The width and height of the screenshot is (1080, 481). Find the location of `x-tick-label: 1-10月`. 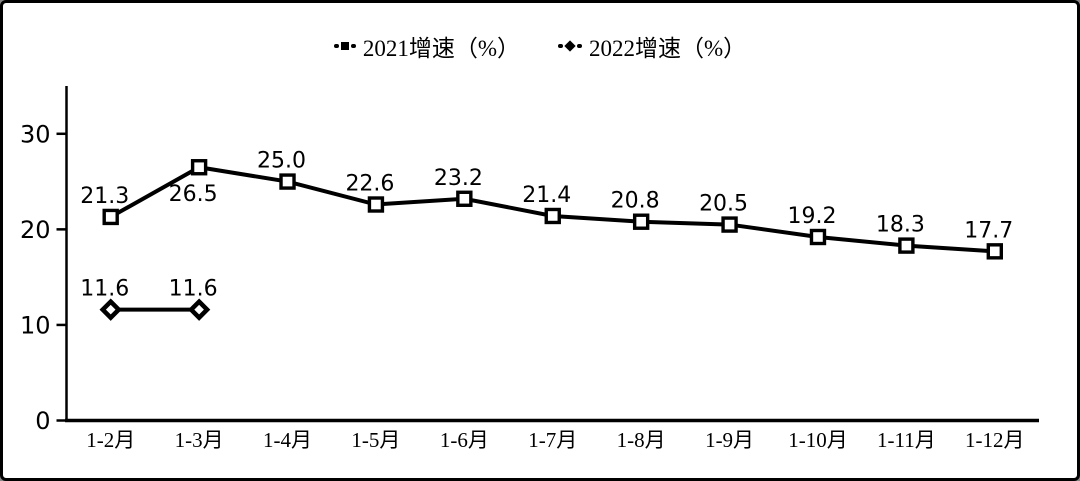

x-tick-label: 1-10月 is located at coordinates (818, 440).